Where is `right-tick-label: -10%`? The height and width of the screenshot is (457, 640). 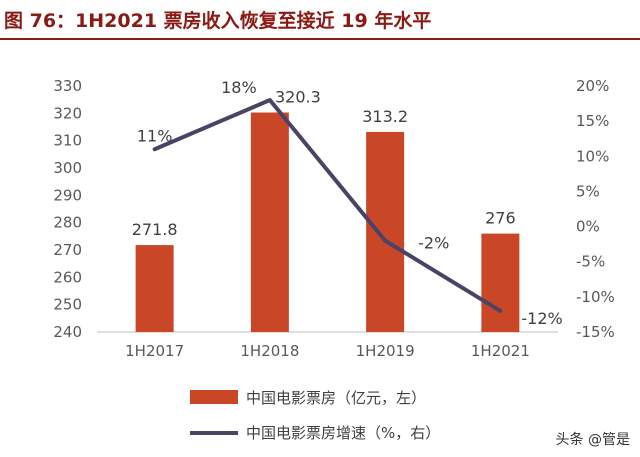
right-tick-label: -10% is located at coordinates (595, 297).